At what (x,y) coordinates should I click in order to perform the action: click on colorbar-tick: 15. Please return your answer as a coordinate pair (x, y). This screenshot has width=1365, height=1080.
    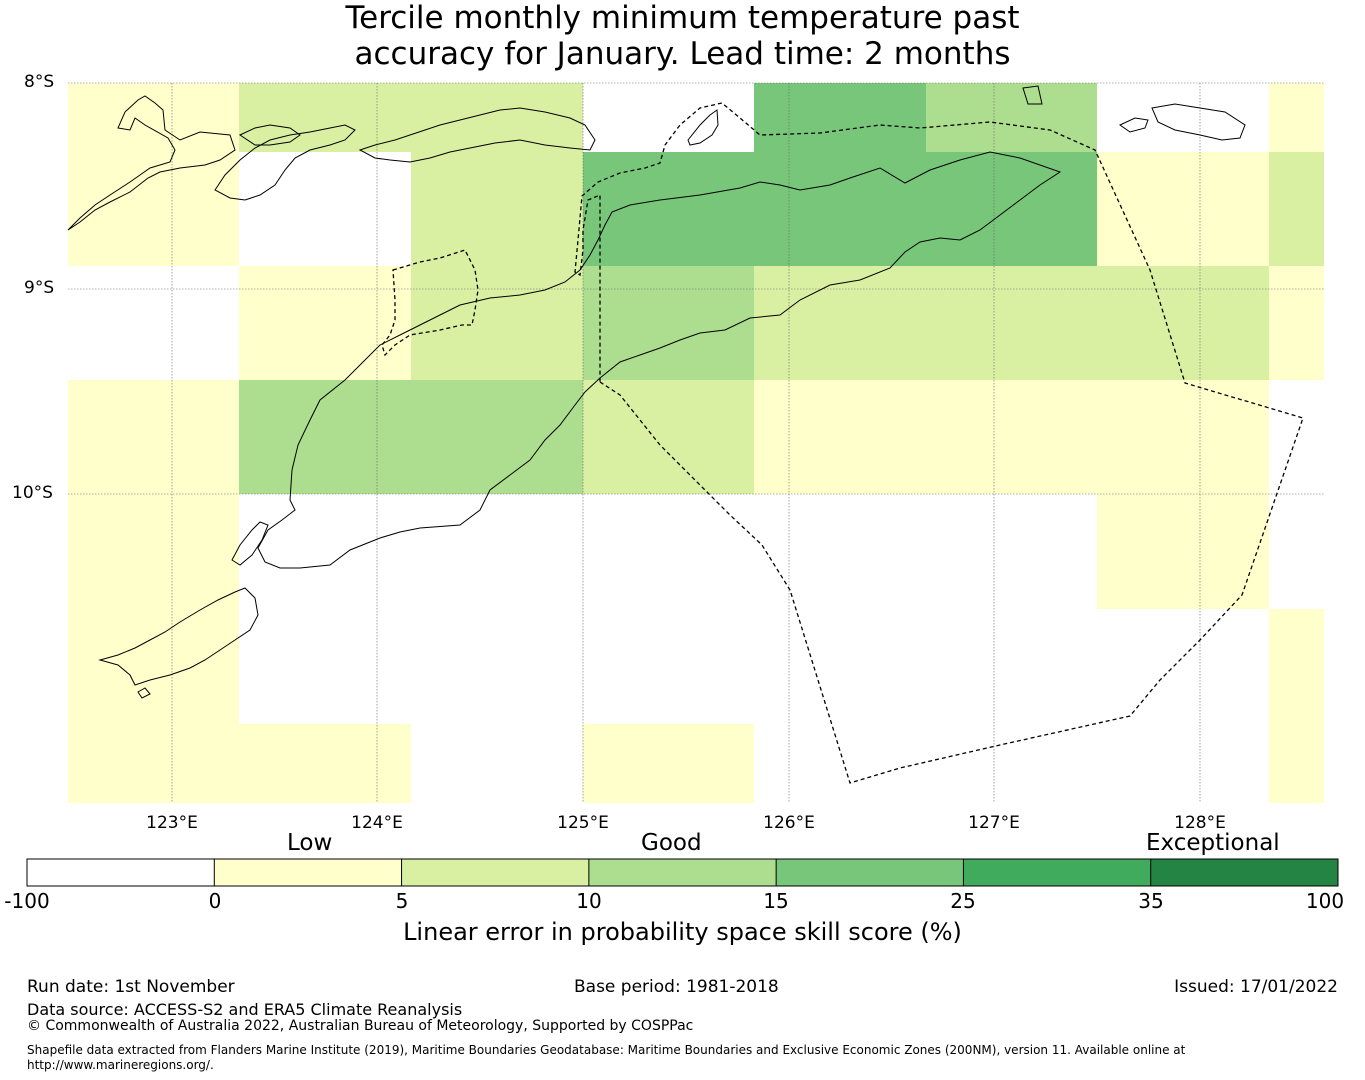
    Looking at the image, I should click on (776, 901).